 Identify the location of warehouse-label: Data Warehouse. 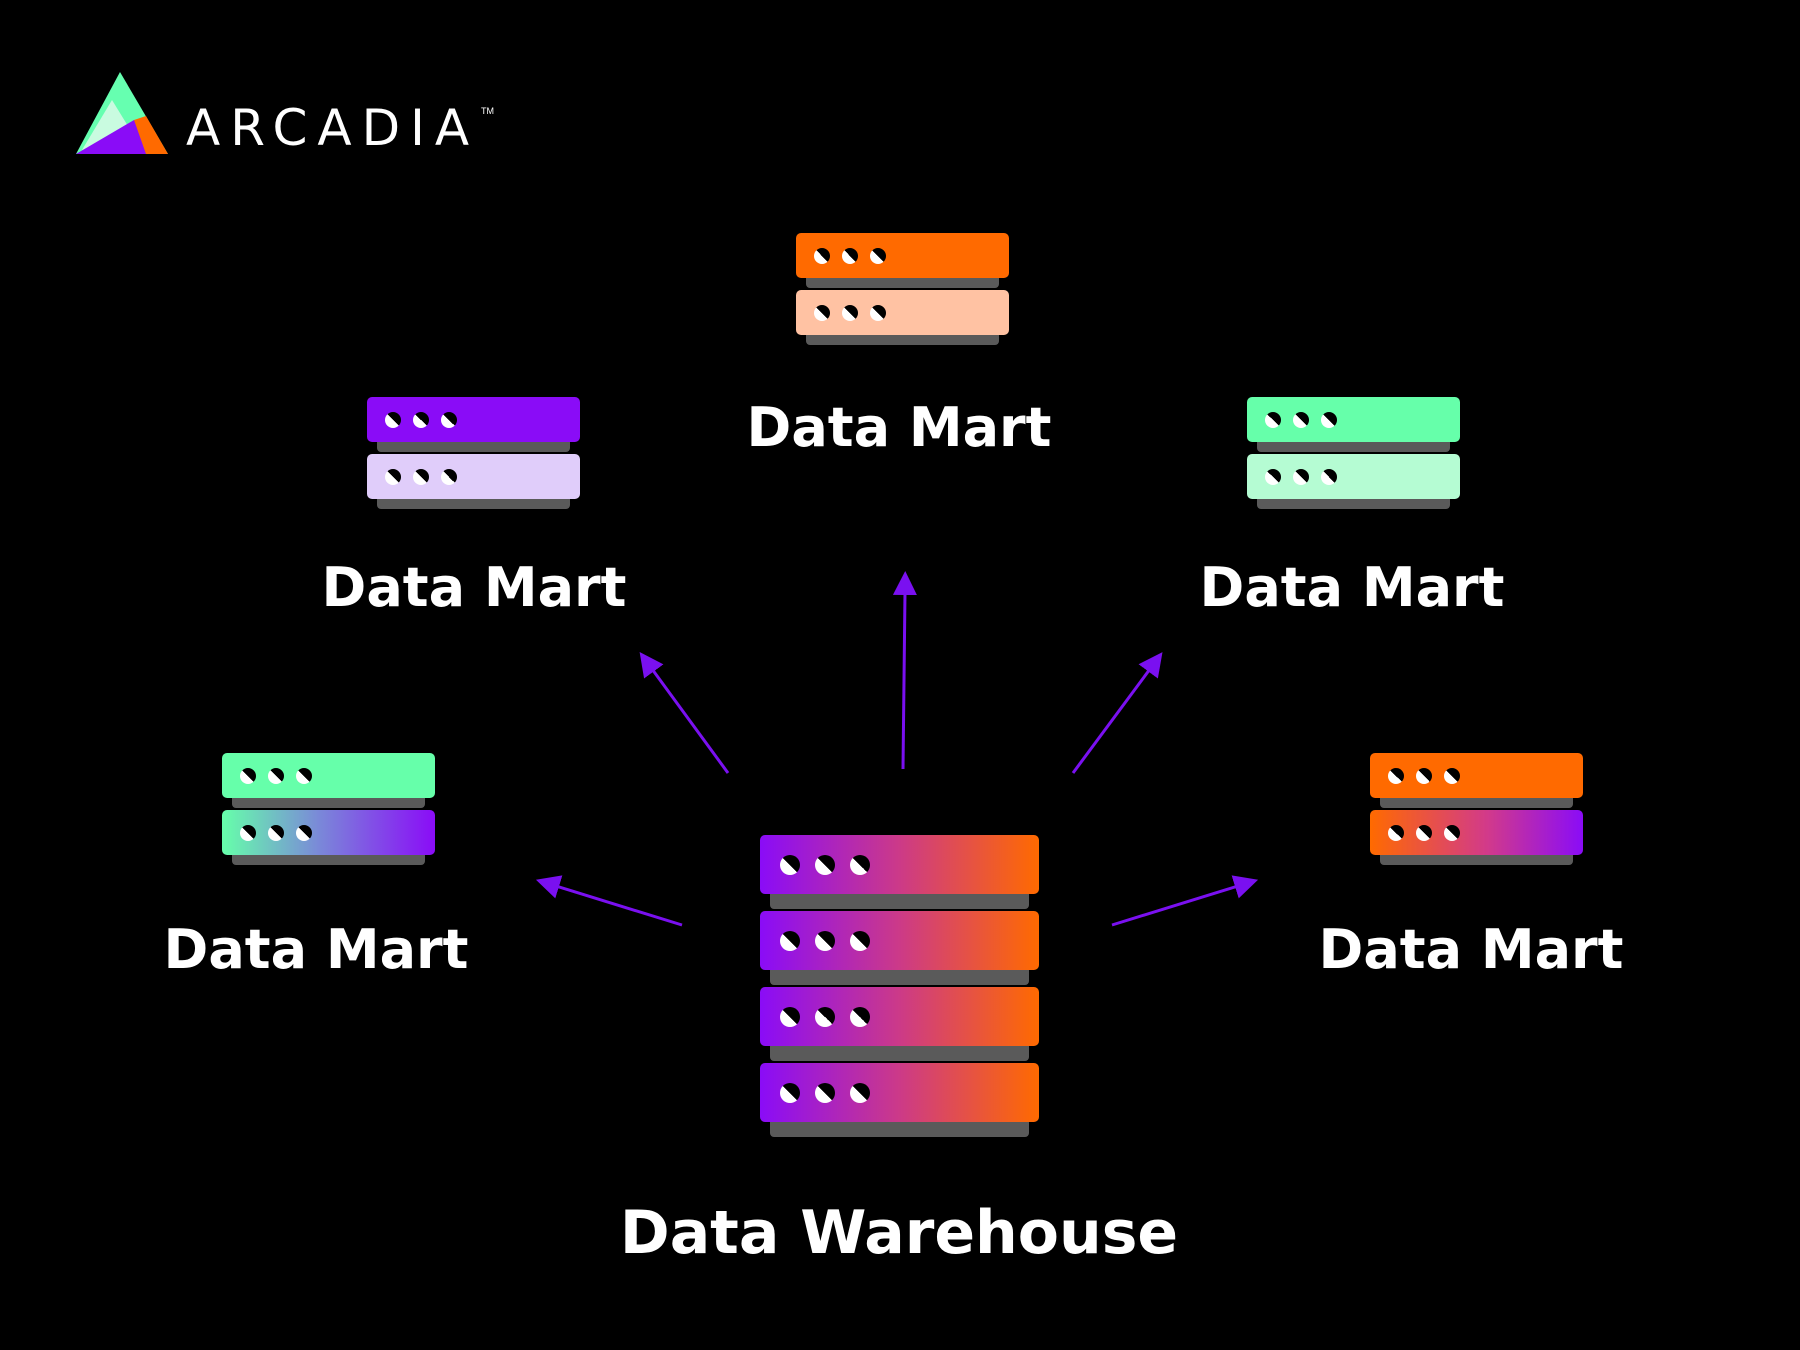
(899, 1233).